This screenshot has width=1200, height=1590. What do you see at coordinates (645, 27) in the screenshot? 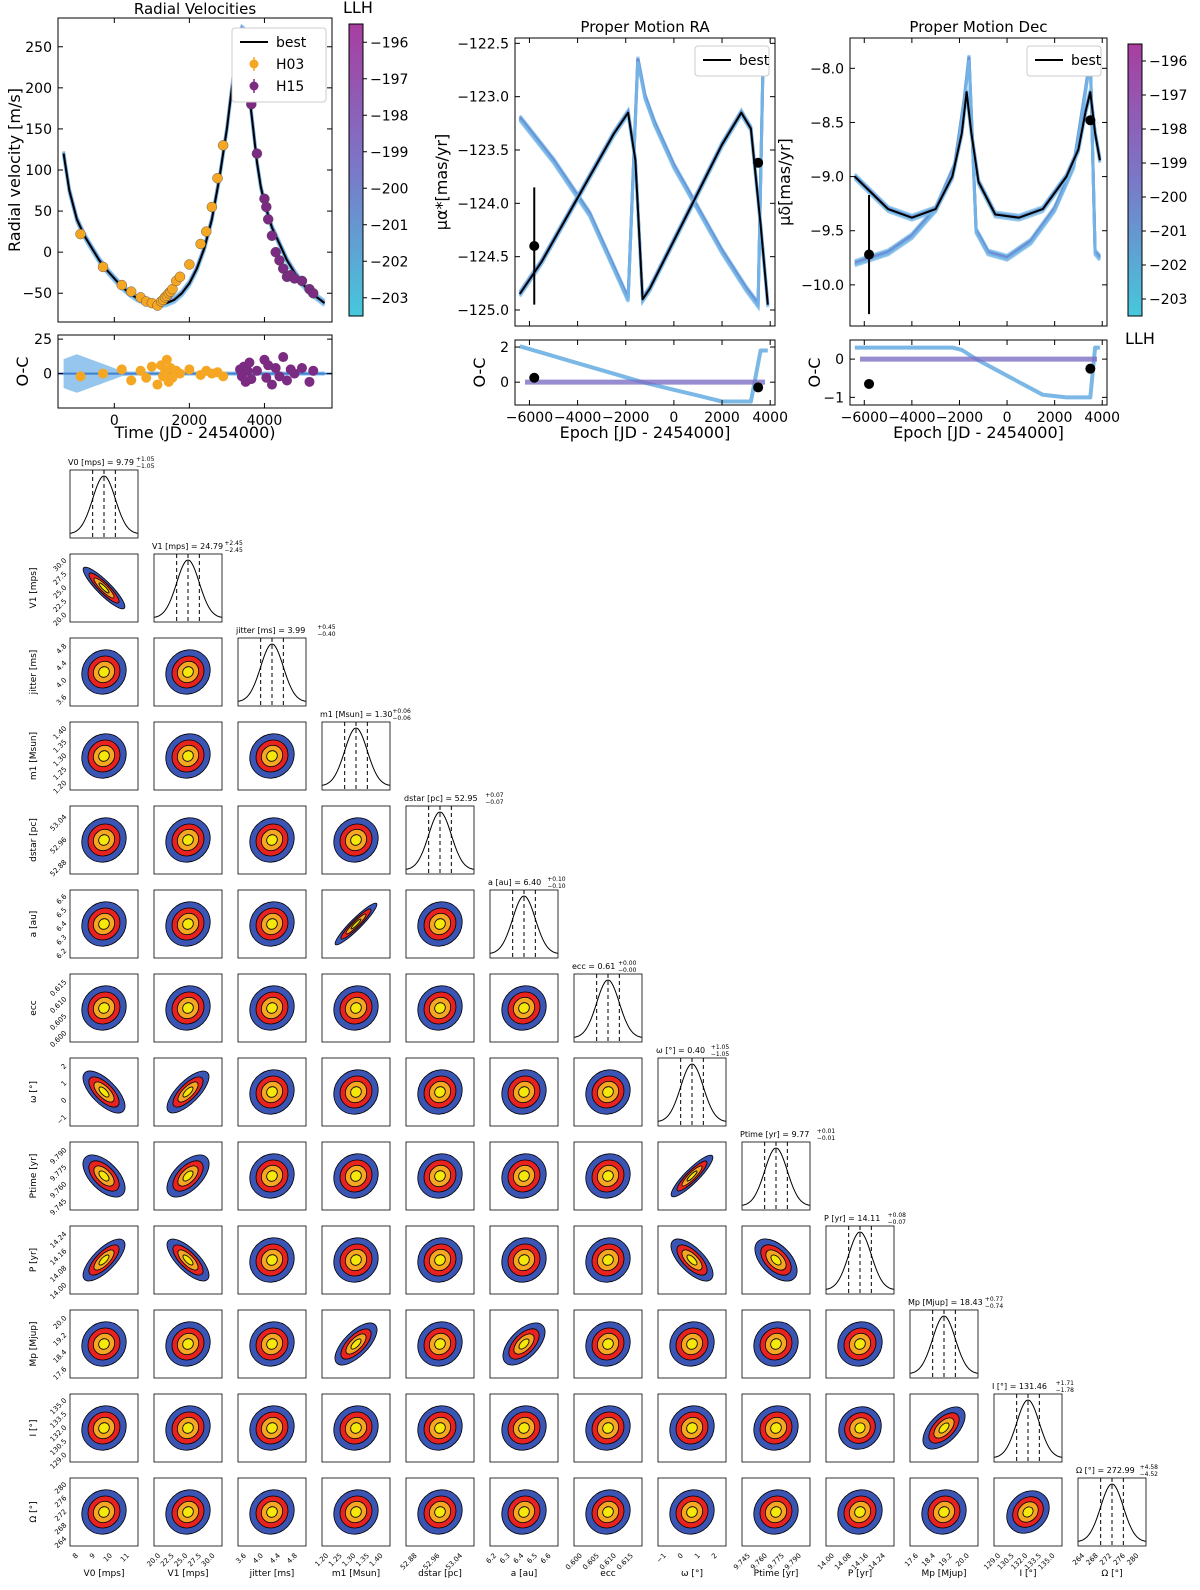
I see `pmra-title: Proper Motion RA` at bounding box center [645, 27].